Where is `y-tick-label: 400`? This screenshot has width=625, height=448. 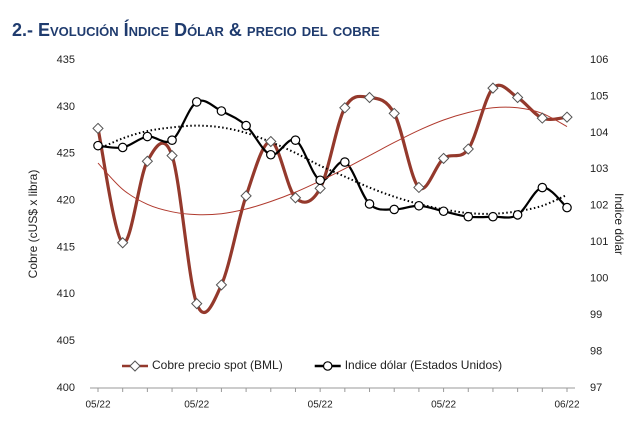 y-tick-label: 400 is located at coordinates (66, 388).